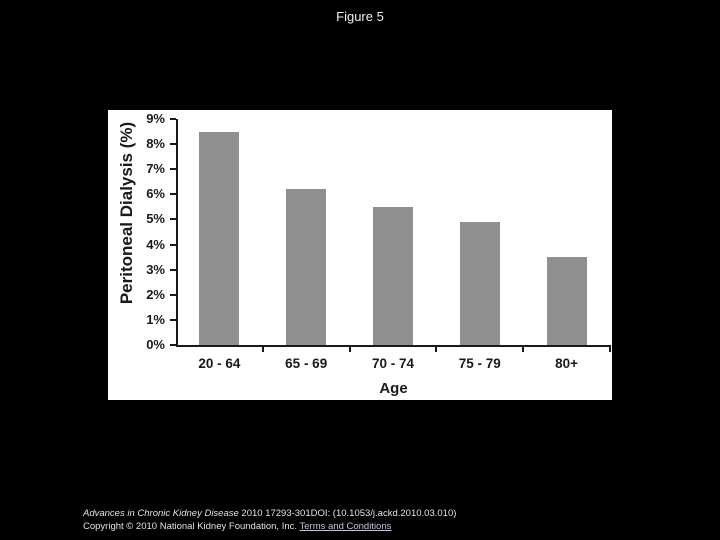 This screenshot has width=720, height=540. I want to click on y-tick-label: 5%, so click(155, 219).